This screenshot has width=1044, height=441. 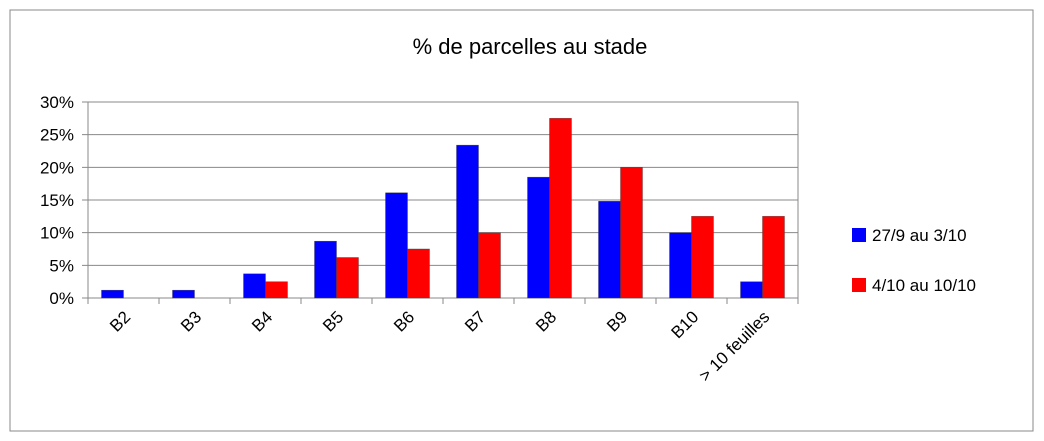 I want to click on y-tick-label: 20%, so click(x=57, y=167).